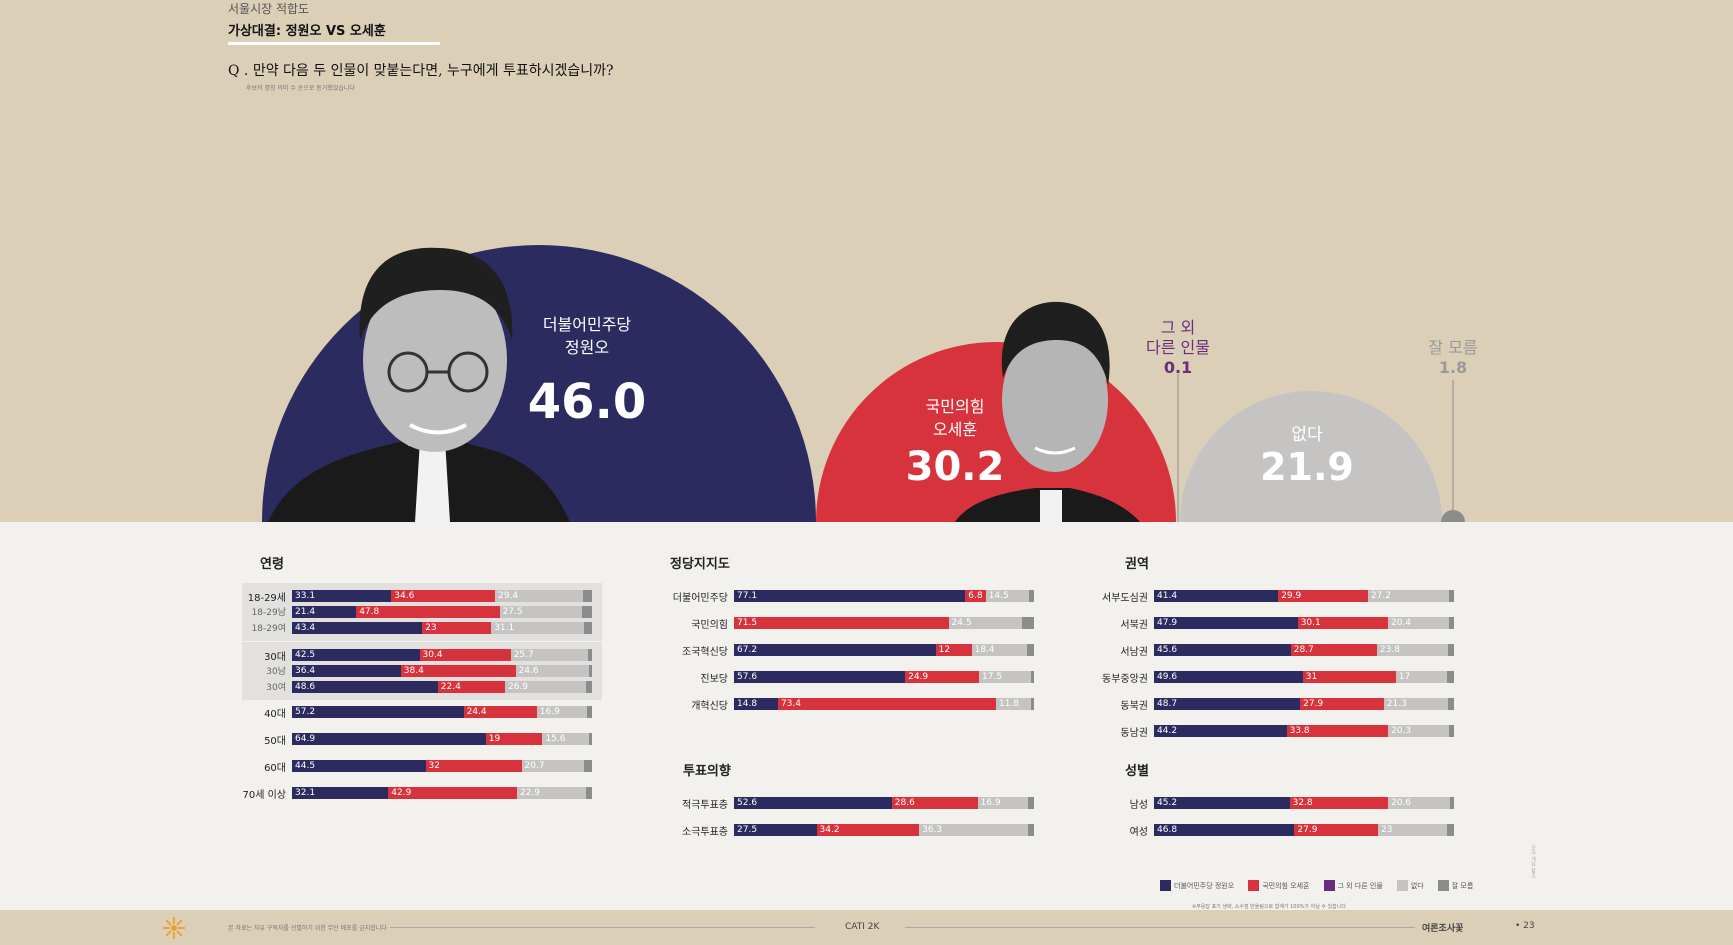  I want to click on bar-value-label: 20.7, so click(534, 766).